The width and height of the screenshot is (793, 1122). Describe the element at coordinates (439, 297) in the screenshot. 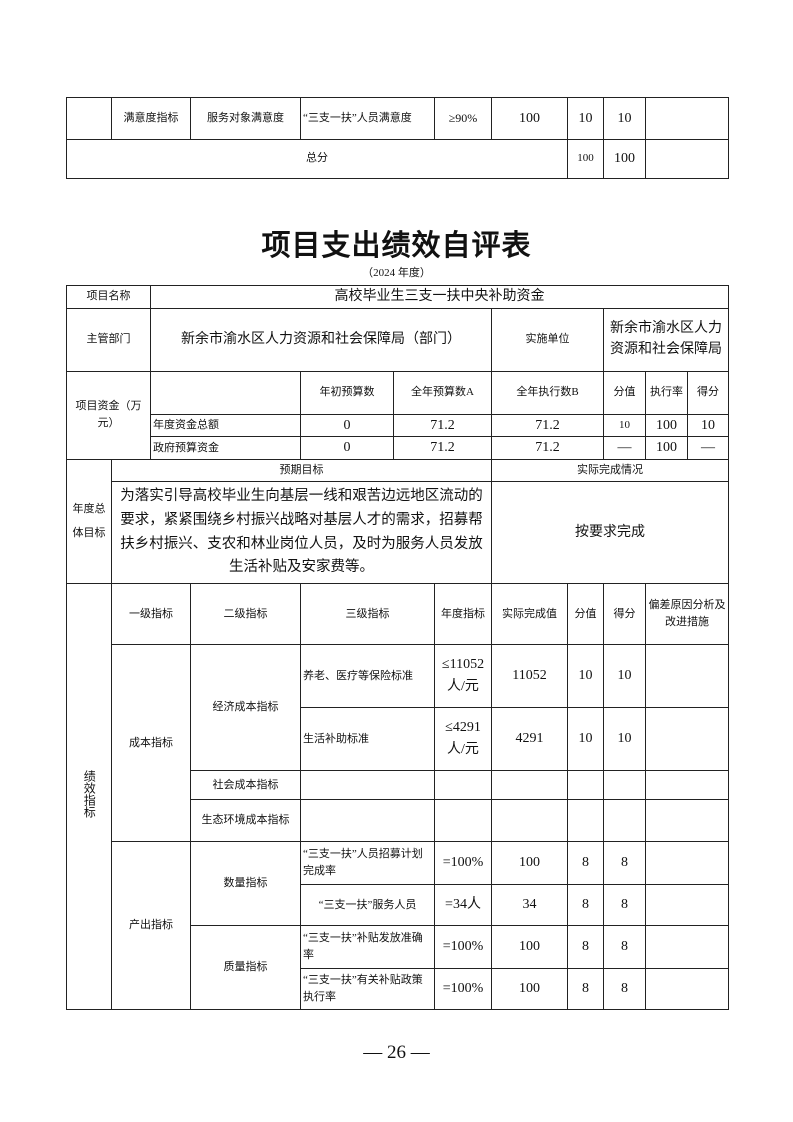

I see `project-name: 高校毕业生三支一扶中央补助资金` at that location.